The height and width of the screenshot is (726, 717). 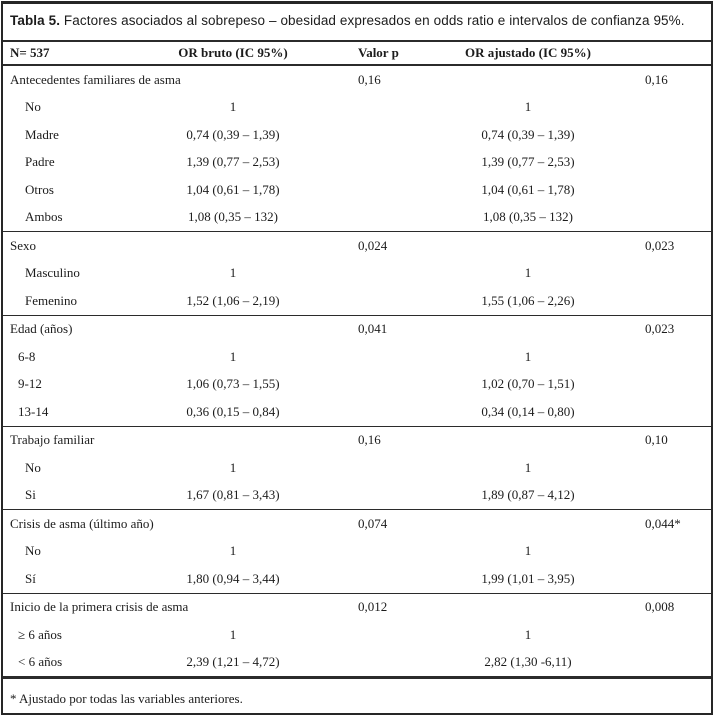 What do you see at coordinates (233, 578) in the screenshot?
I see `cell-or-crude: 1,80 (0,94 – 3,44)` at bounding box center [233, 578].